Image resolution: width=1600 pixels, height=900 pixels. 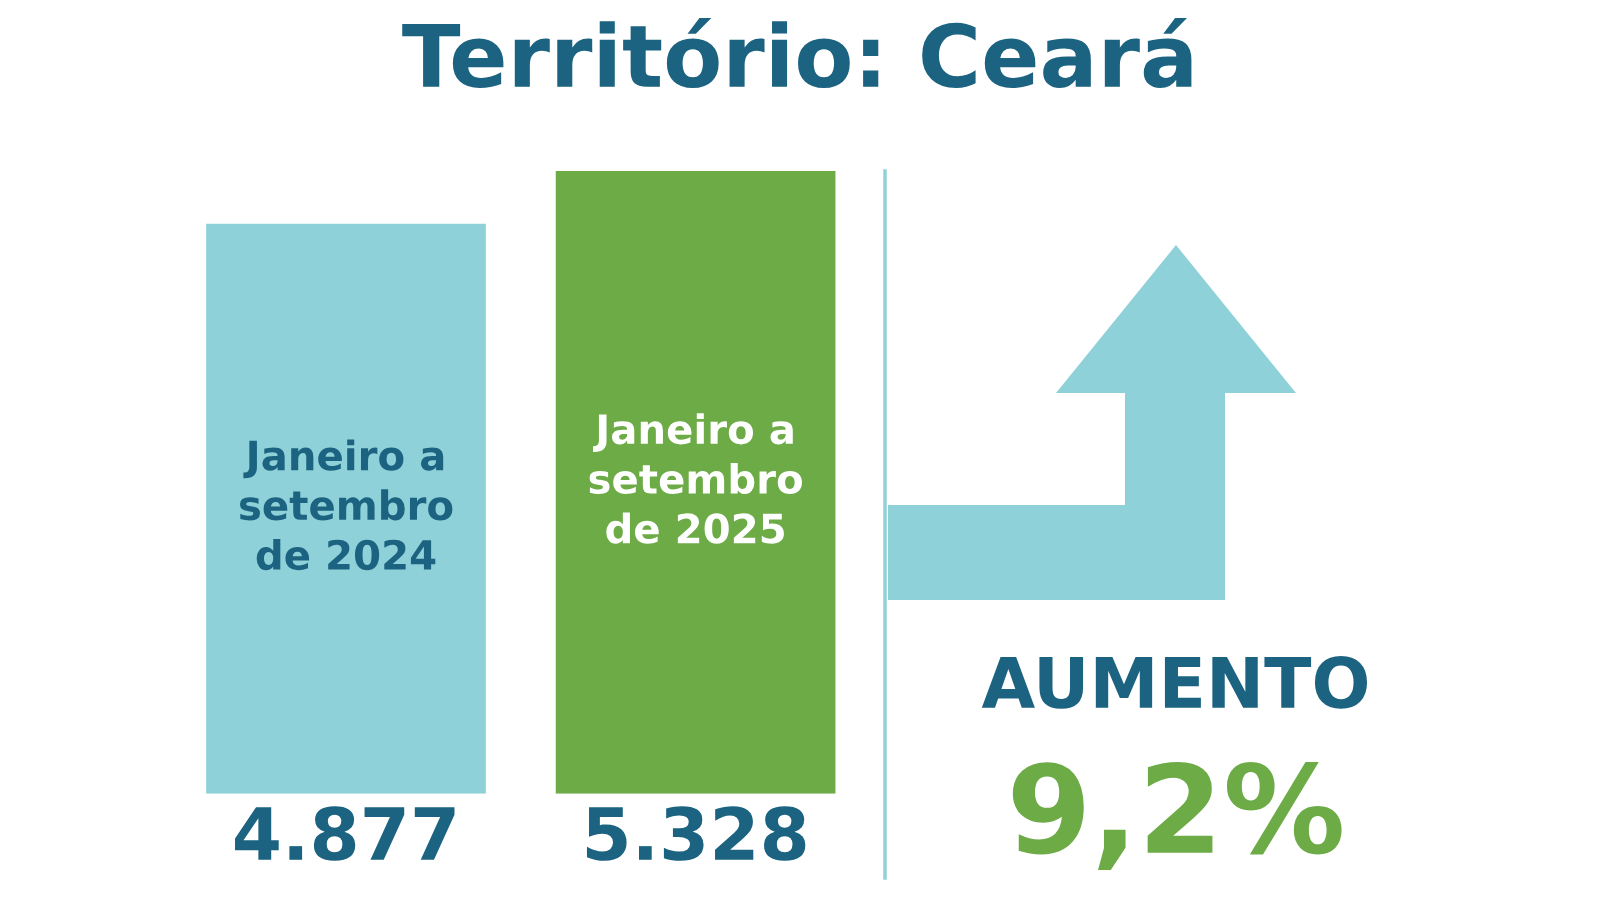 I want to click on text: AUMENTO, so click(x=1174, y=682).